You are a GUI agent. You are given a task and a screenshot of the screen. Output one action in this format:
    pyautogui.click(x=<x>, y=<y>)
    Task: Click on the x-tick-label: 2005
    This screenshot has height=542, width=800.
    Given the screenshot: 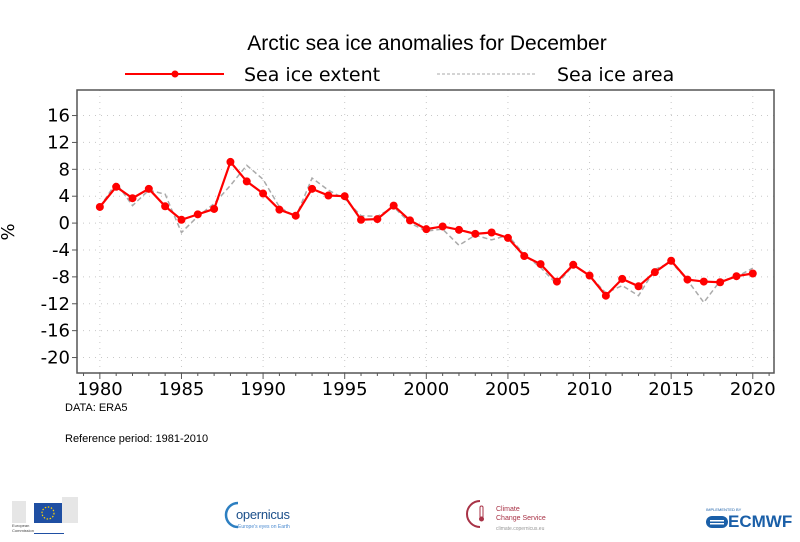 What is the action you would take?
    pyautogui.click(x=508, y=389)
    